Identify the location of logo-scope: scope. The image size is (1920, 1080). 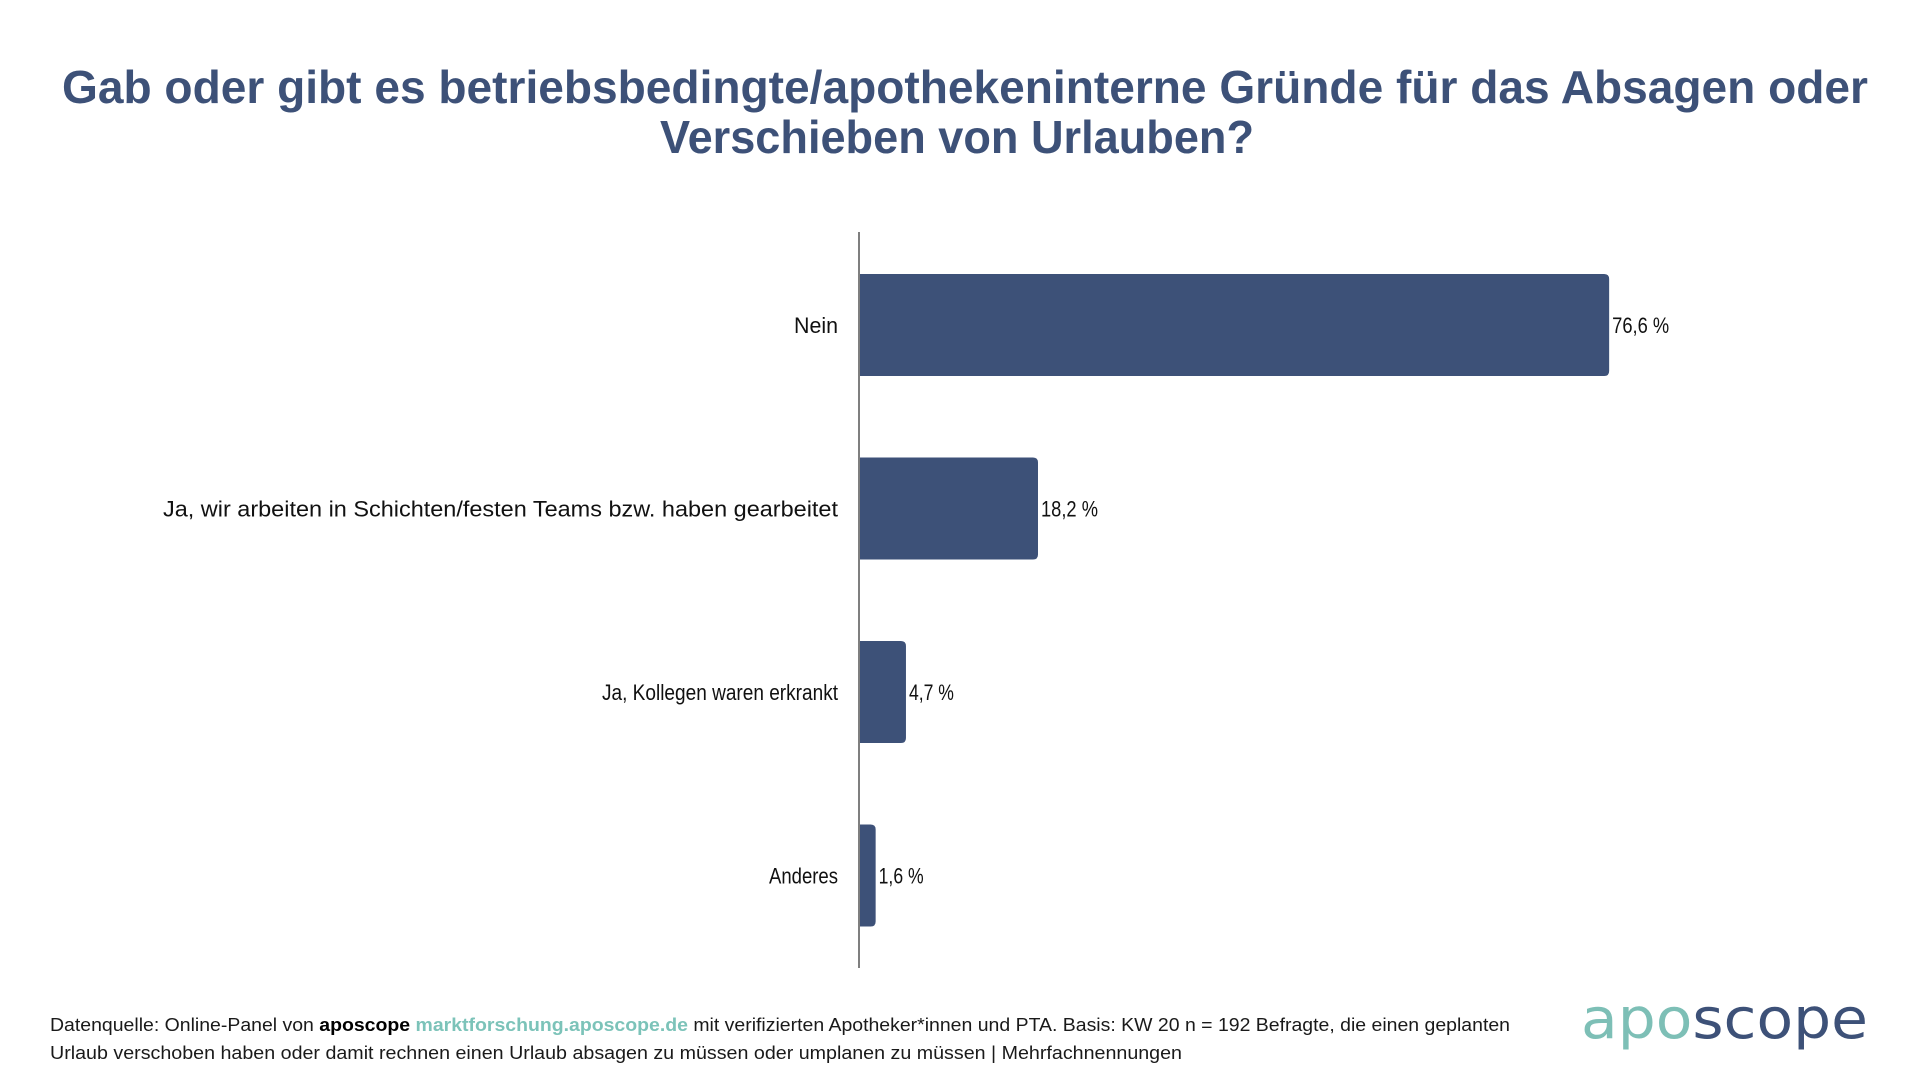
(1780, 1019).